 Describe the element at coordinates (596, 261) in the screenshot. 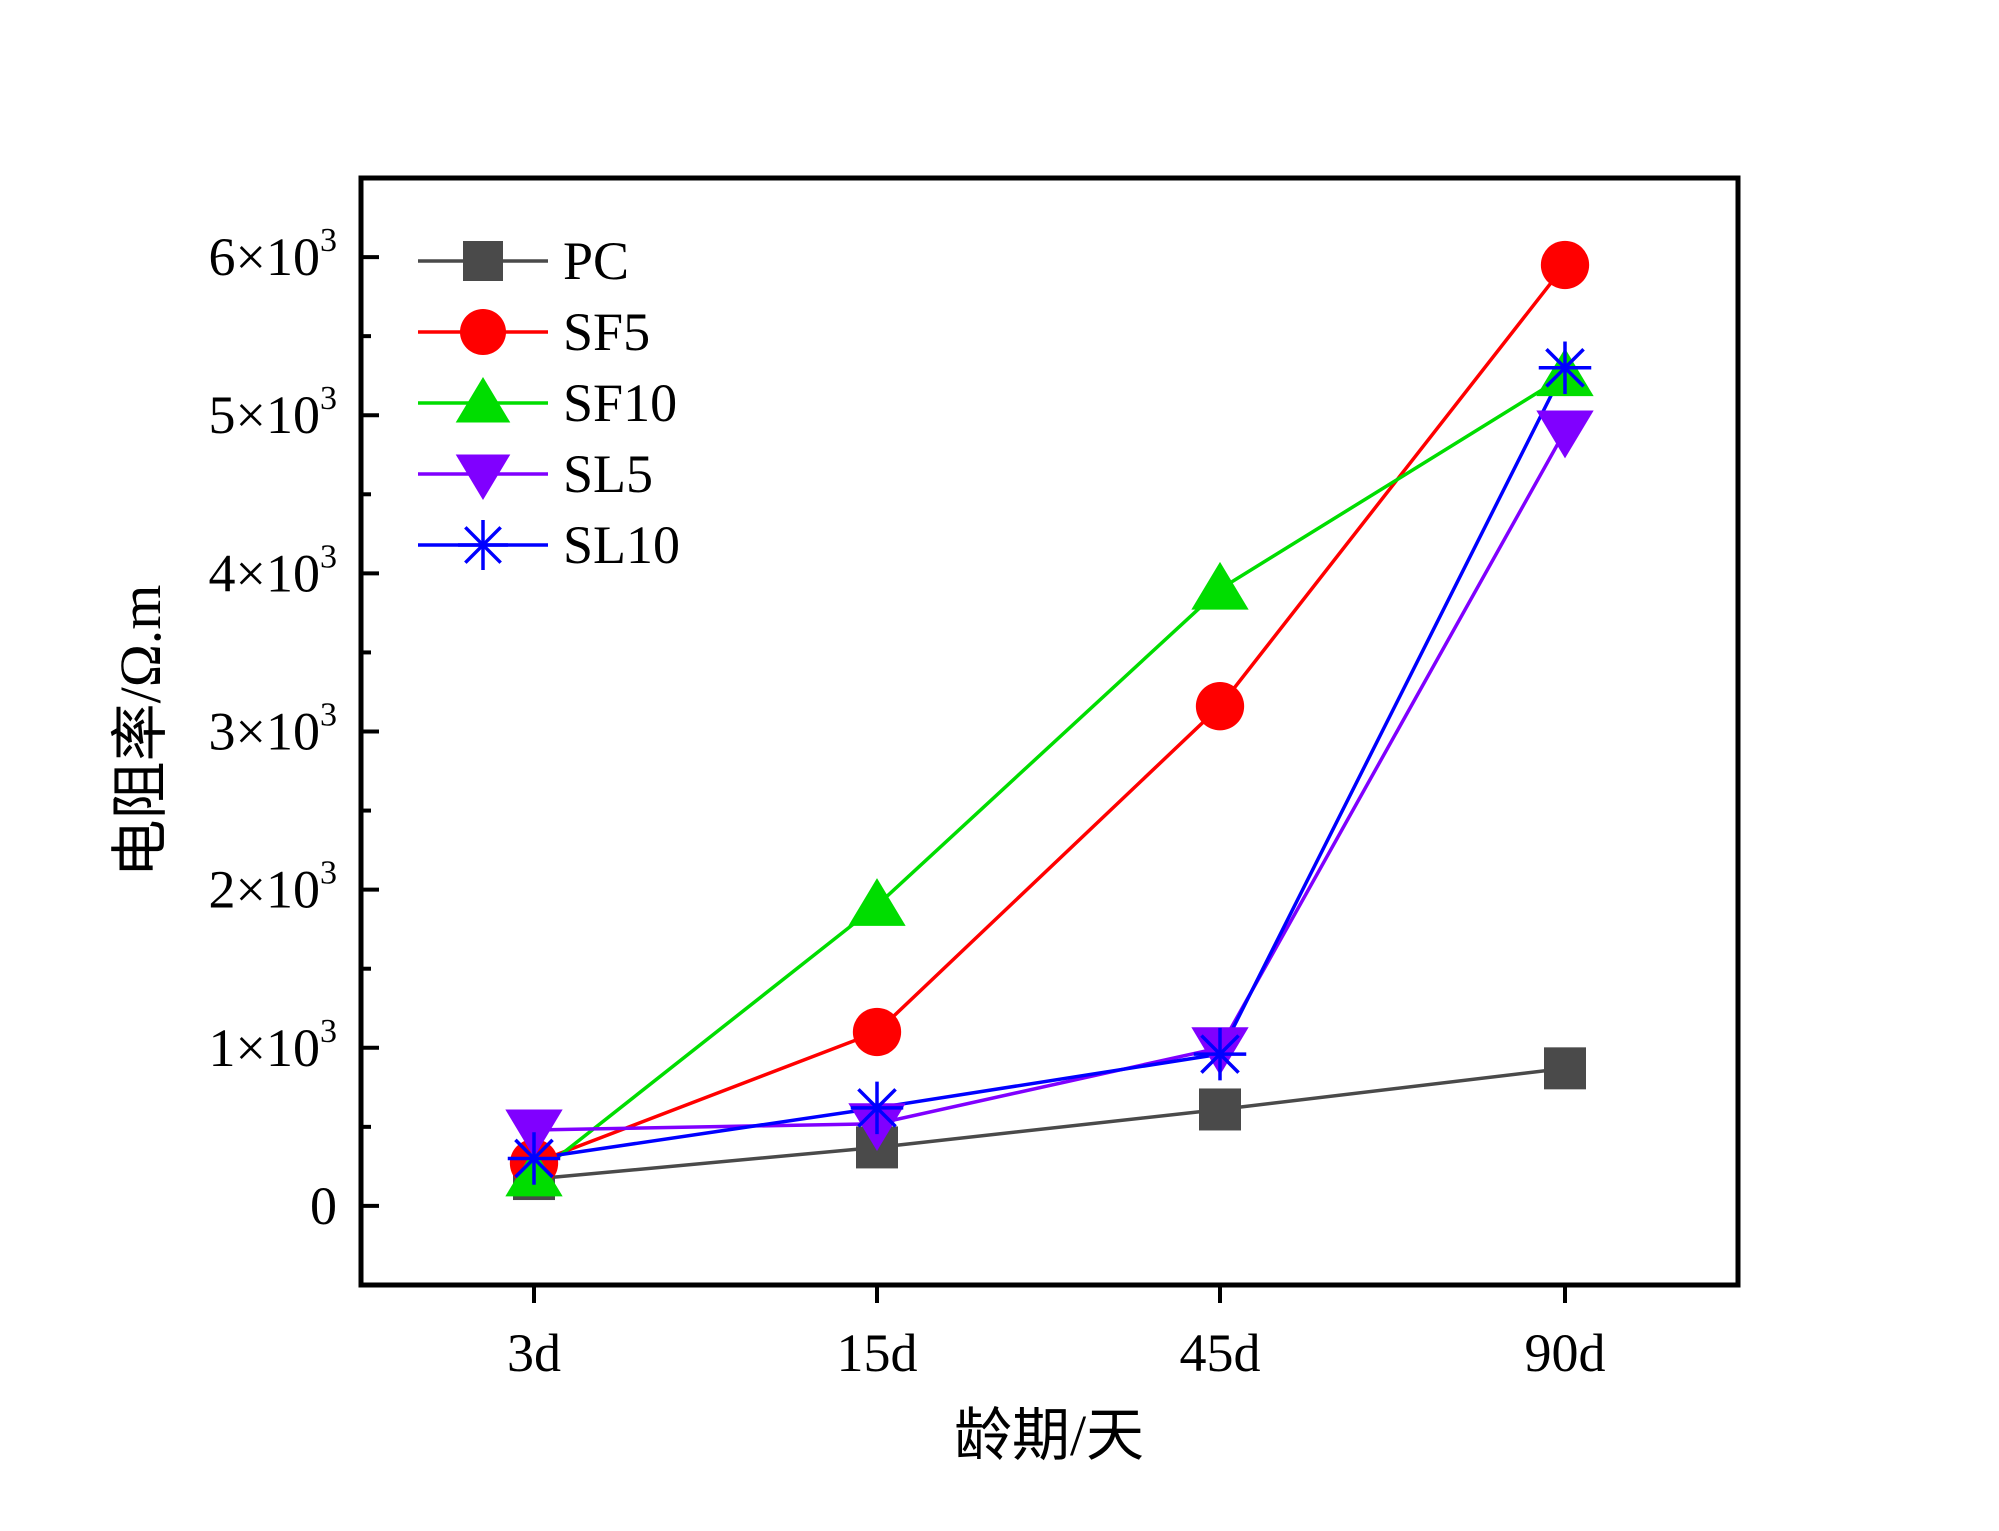

I see `legend-label: PC` at that location.